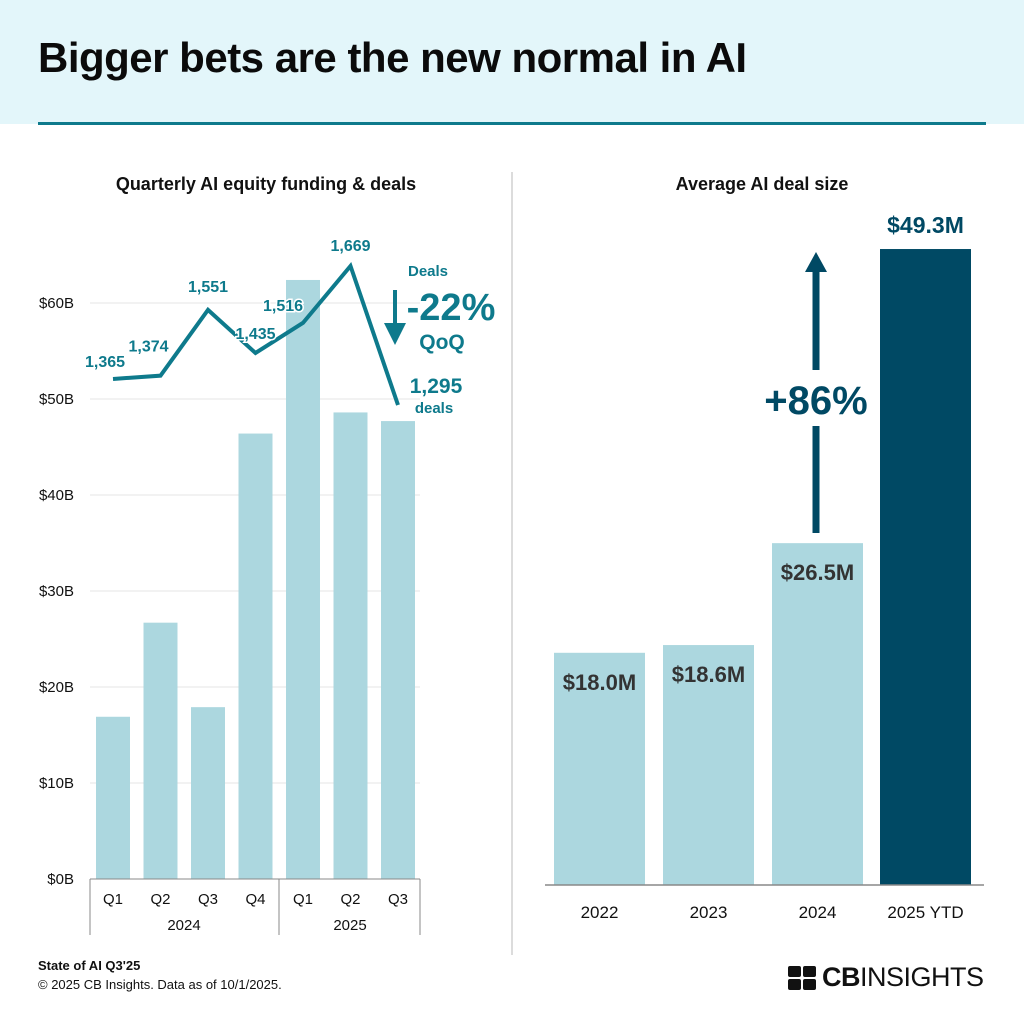 The height and width of the screenshot is (1024, 1024). I want to click on deal-count-label: 1,669, so click(350, 246).